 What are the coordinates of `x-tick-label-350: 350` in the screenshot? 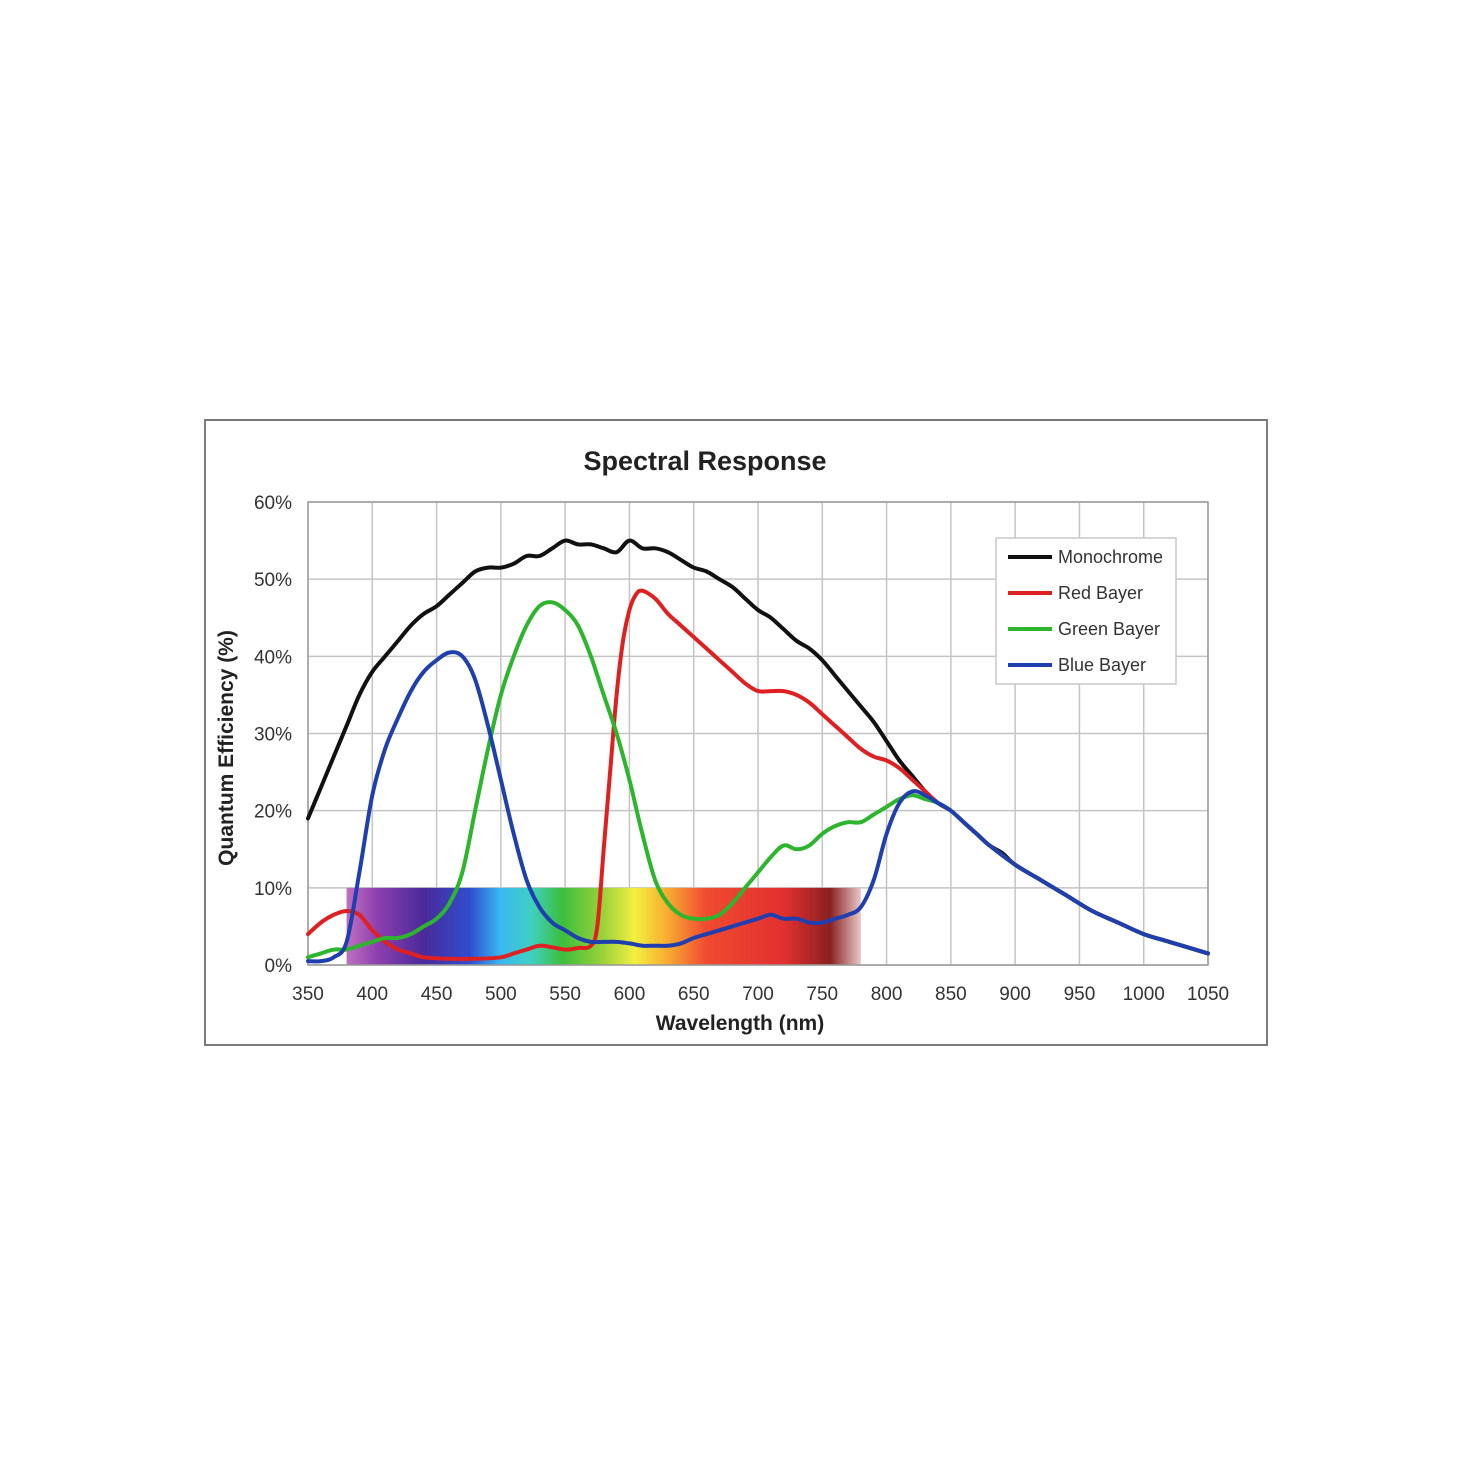 It's located at (308, 994).